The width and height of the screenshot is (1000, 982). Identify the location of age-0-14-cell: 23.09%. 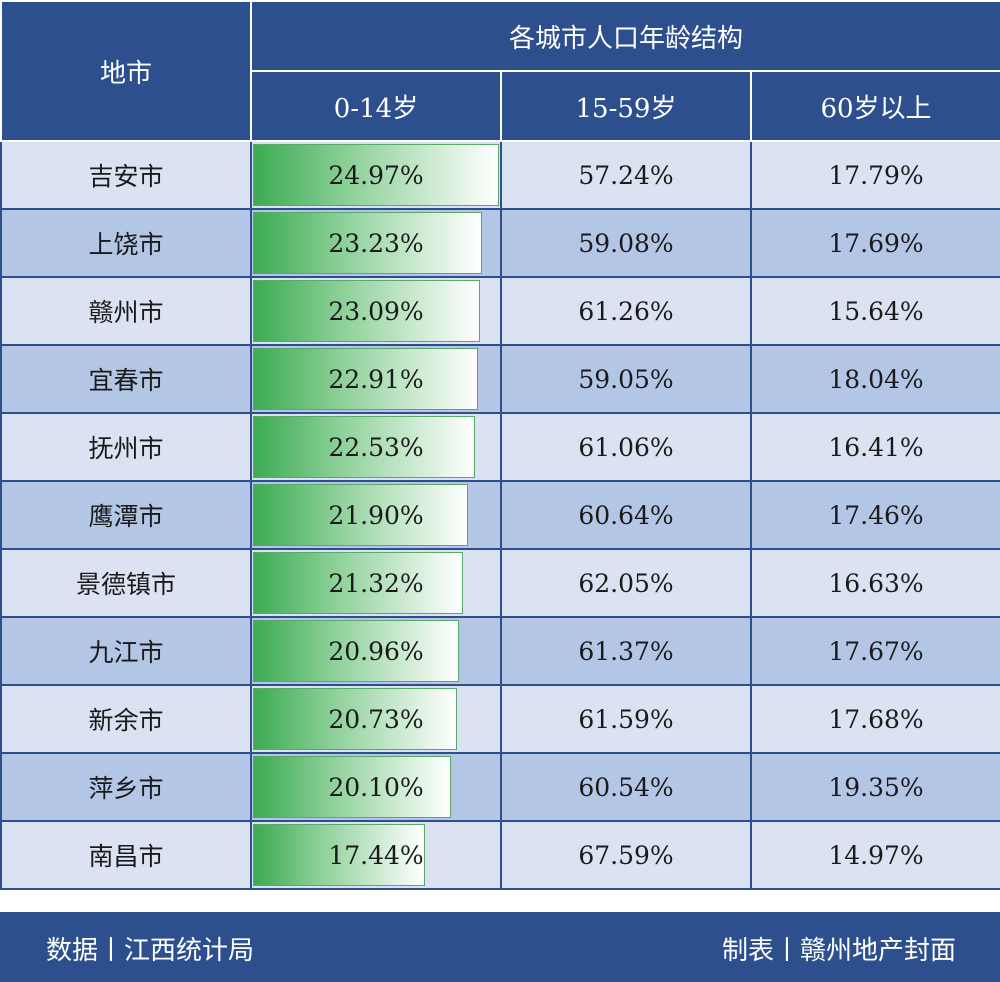
(376, 311).